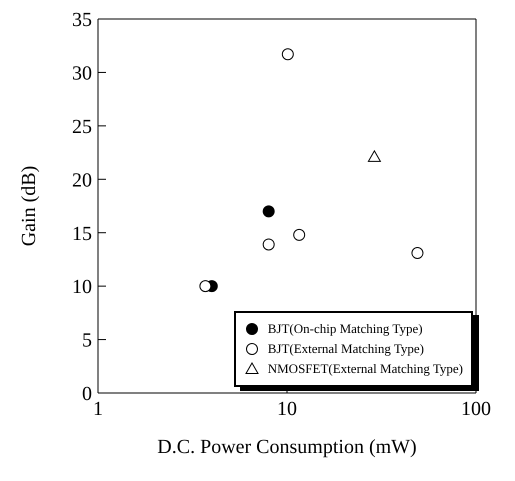  I want to click on y-tick-label: 35, so click(82, 20).